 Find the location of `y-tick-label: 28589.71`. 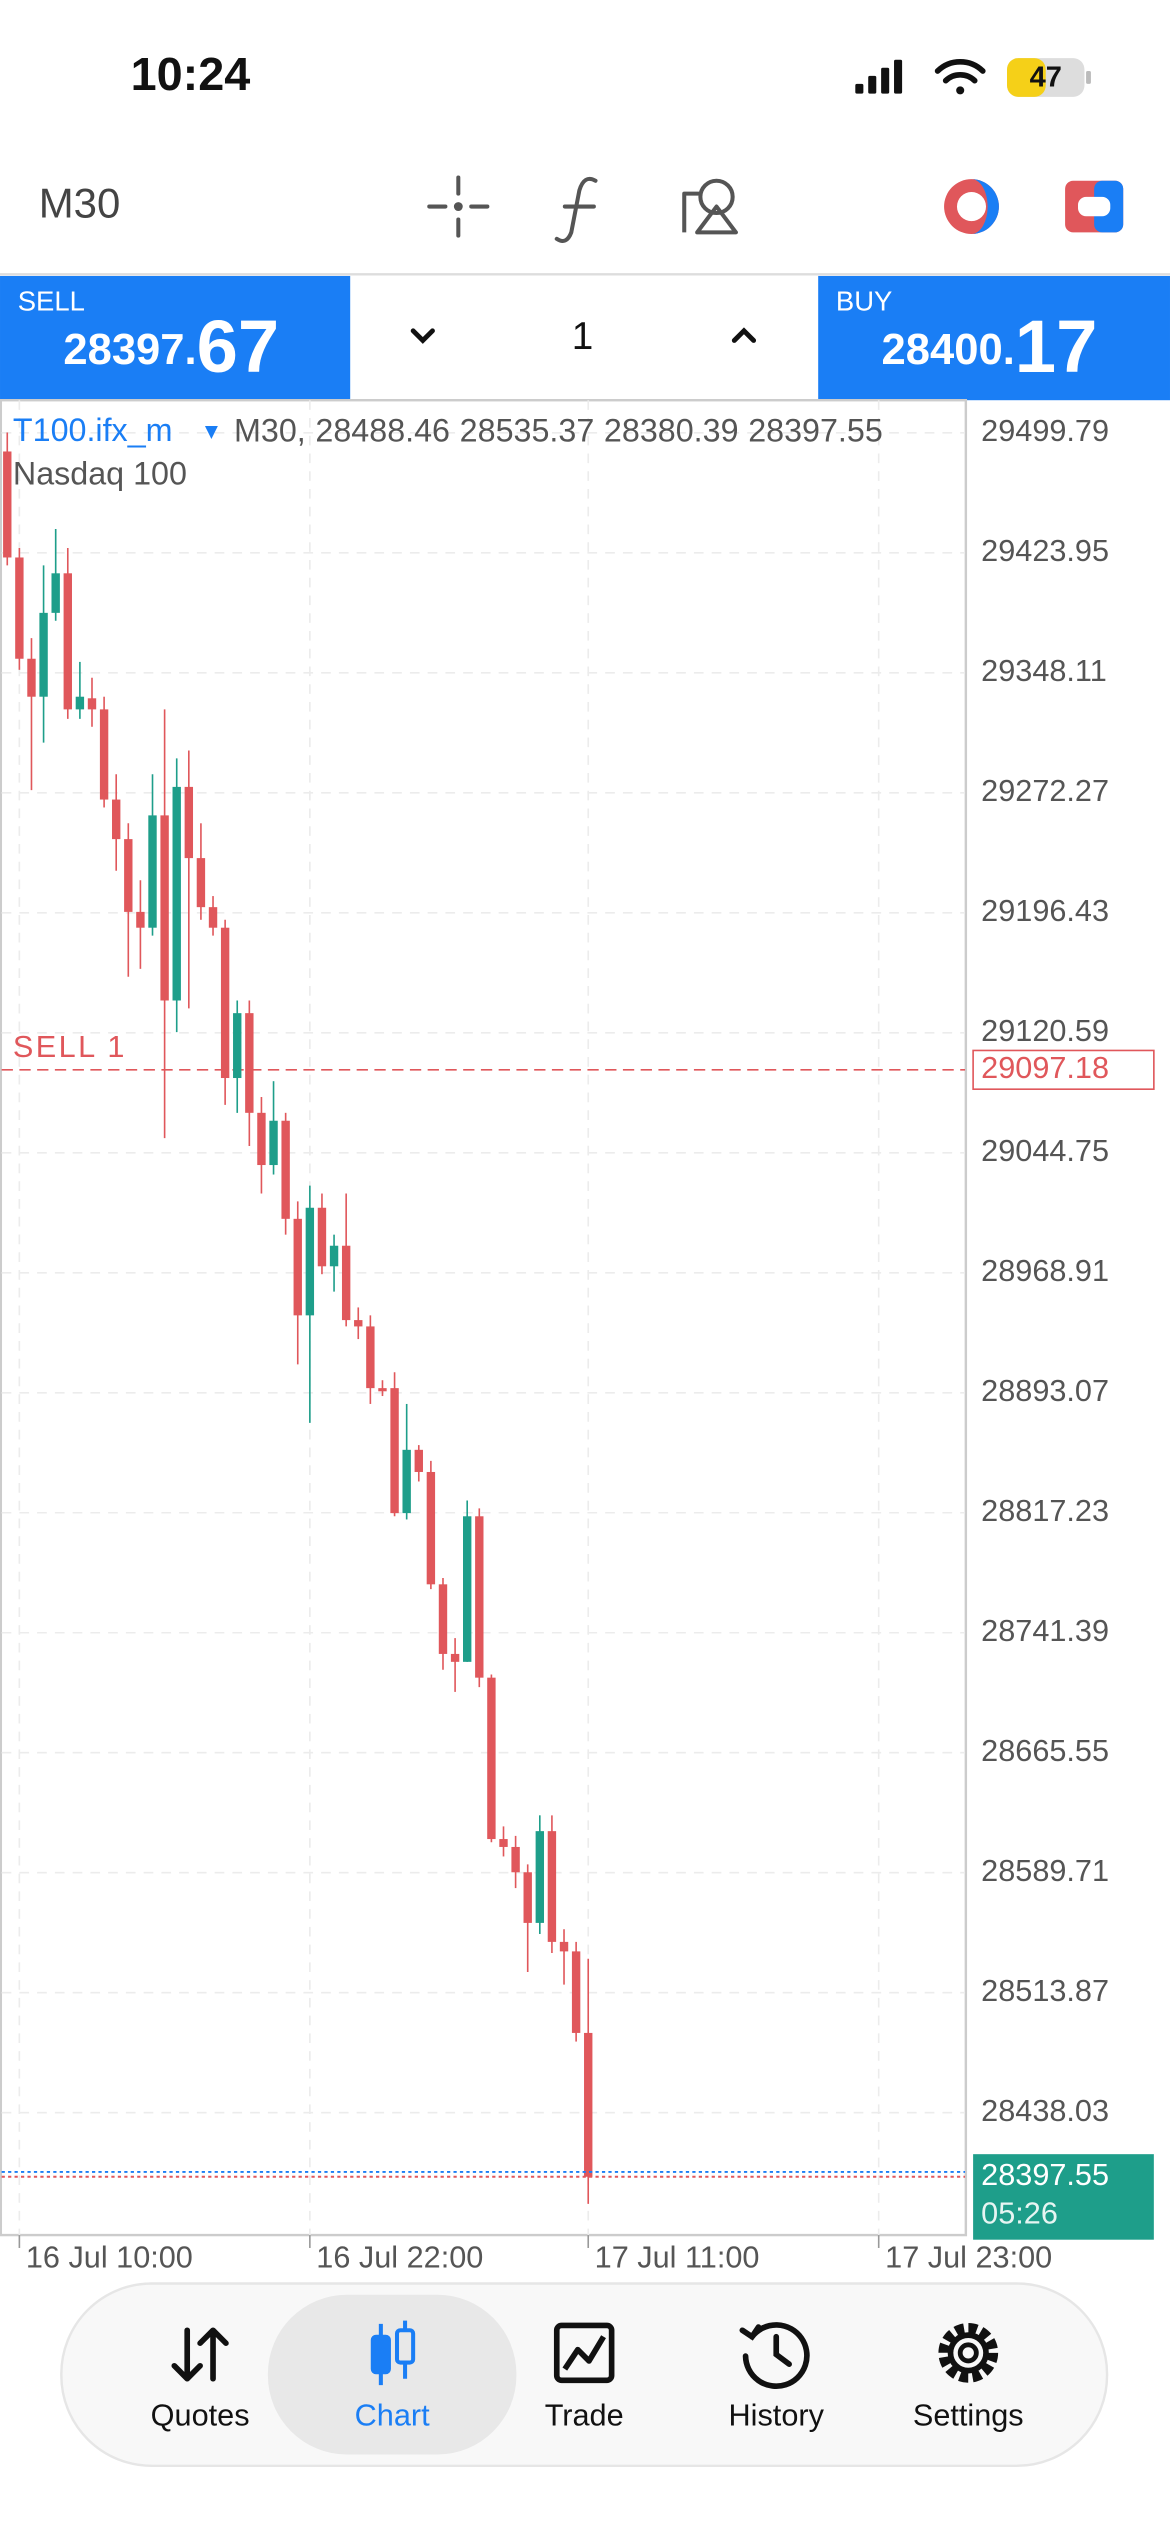

y-tick-label: 28589.71 is located at coordinates (1045, 1871).